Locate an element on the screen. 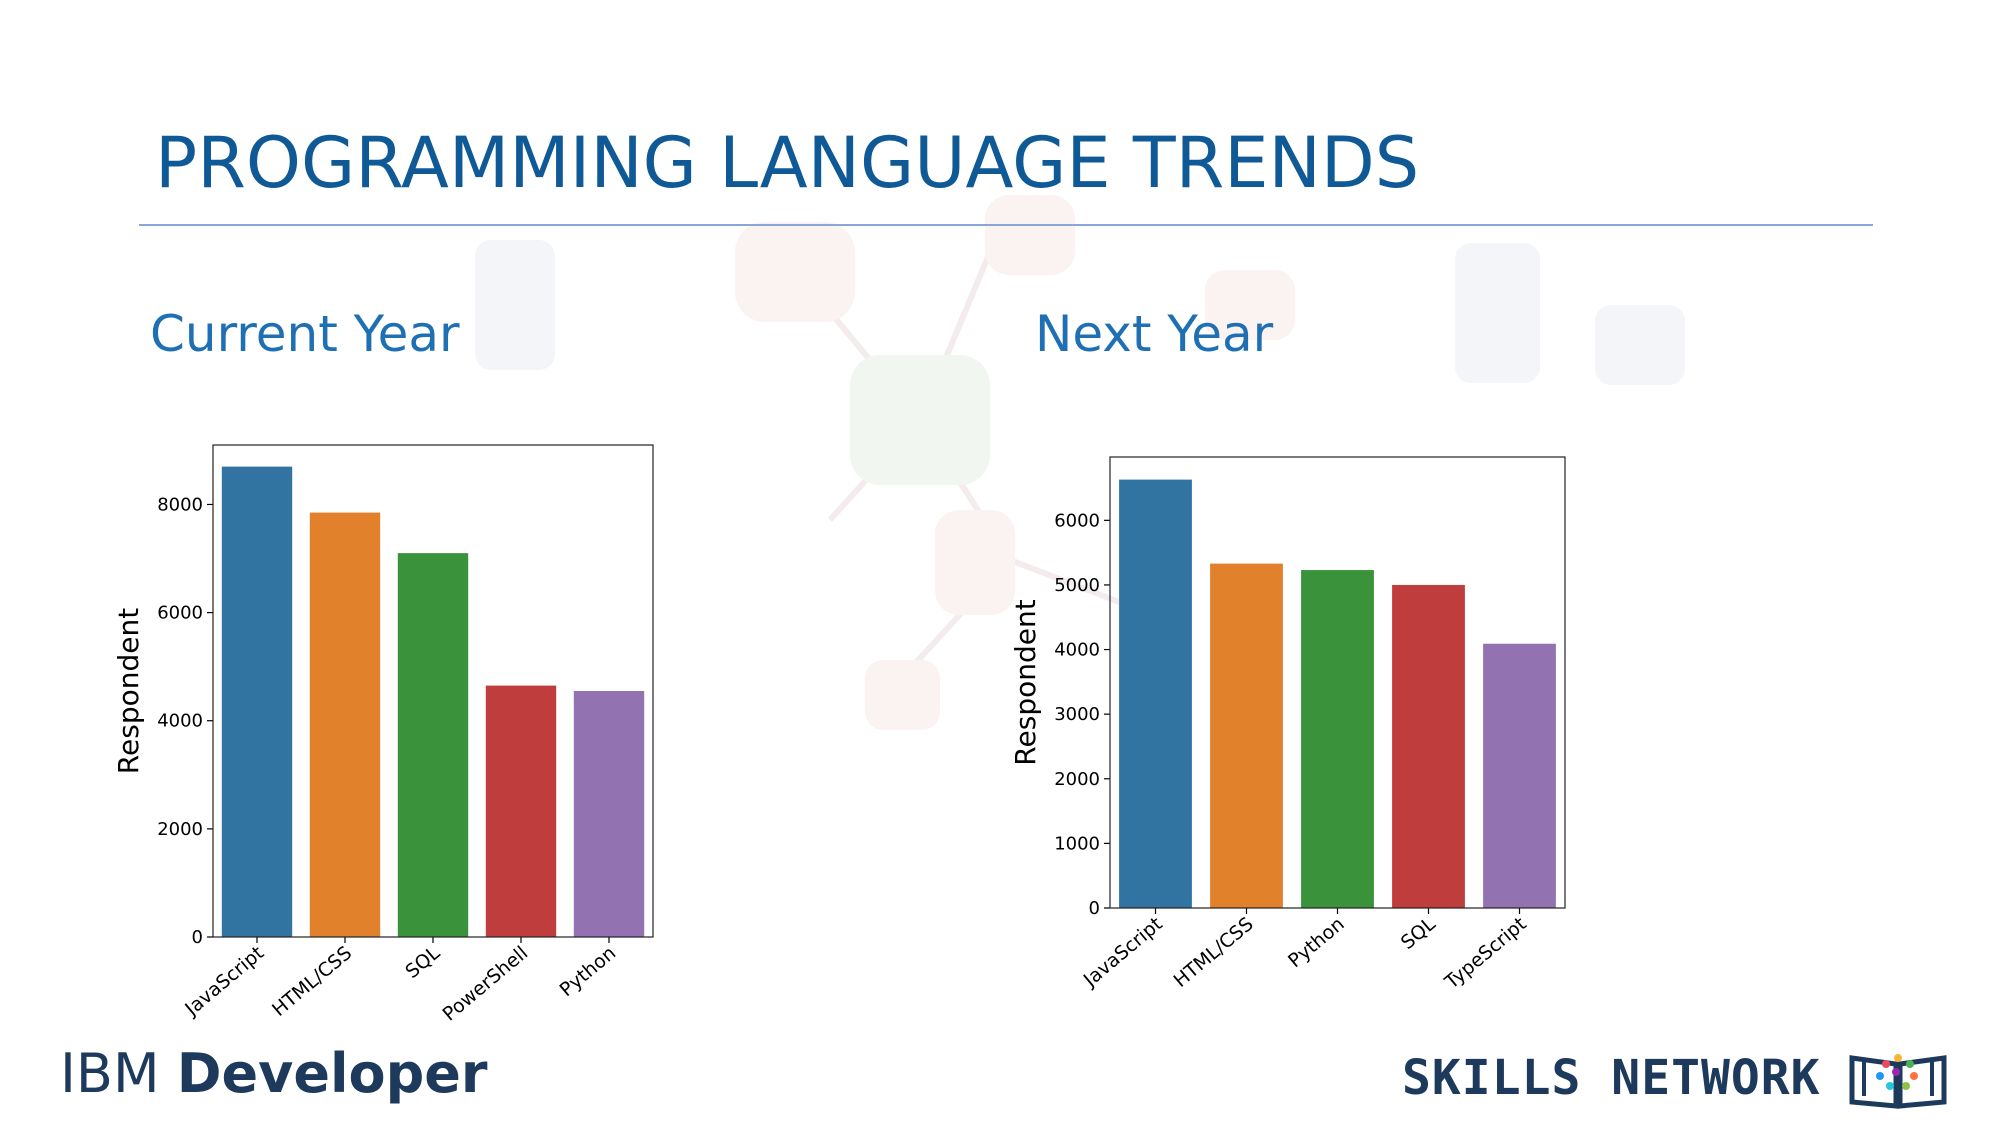 The width and height of the screenshot is (2000, 1125). x-tick-label-powershell: PowerShell is located at coordinates (486, 984).